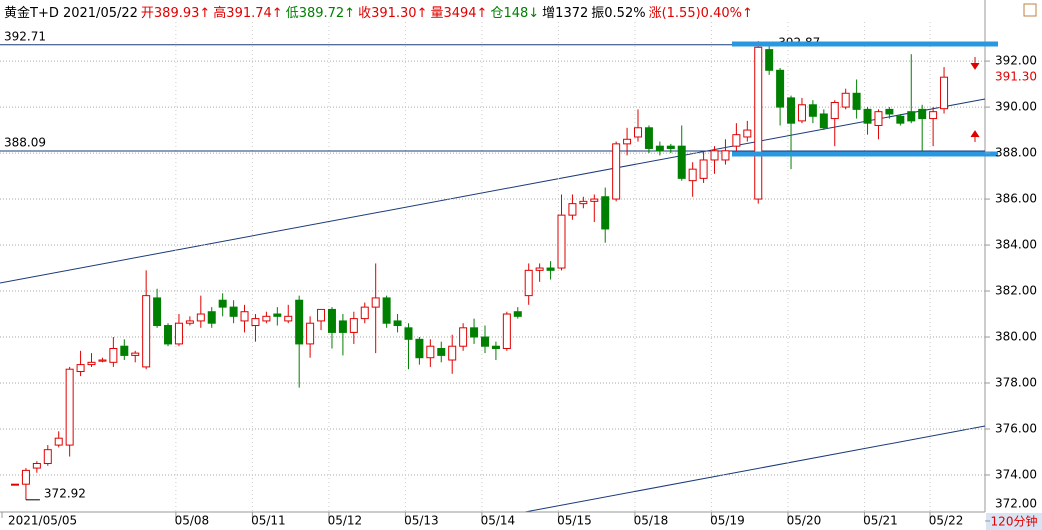 The height and width of the screenshot is (530, 1042). I want to click on header-item: 高391.74↑, so click(248, 13).